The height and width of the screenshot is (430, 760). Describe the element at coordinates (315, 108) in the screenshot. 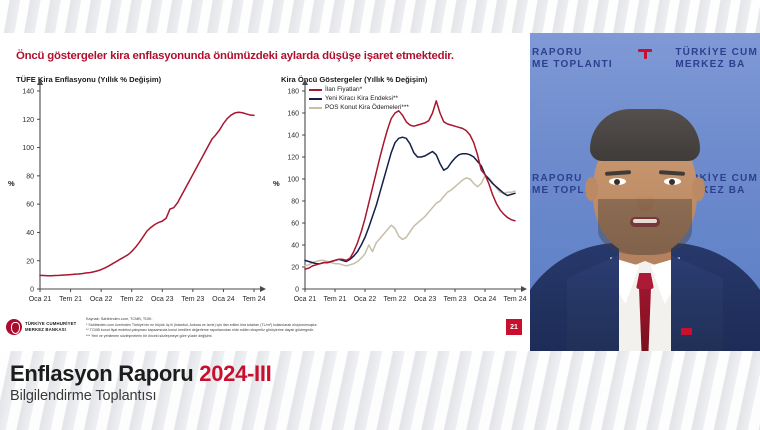

I see `legend-swatch-pos-konut` at that location.